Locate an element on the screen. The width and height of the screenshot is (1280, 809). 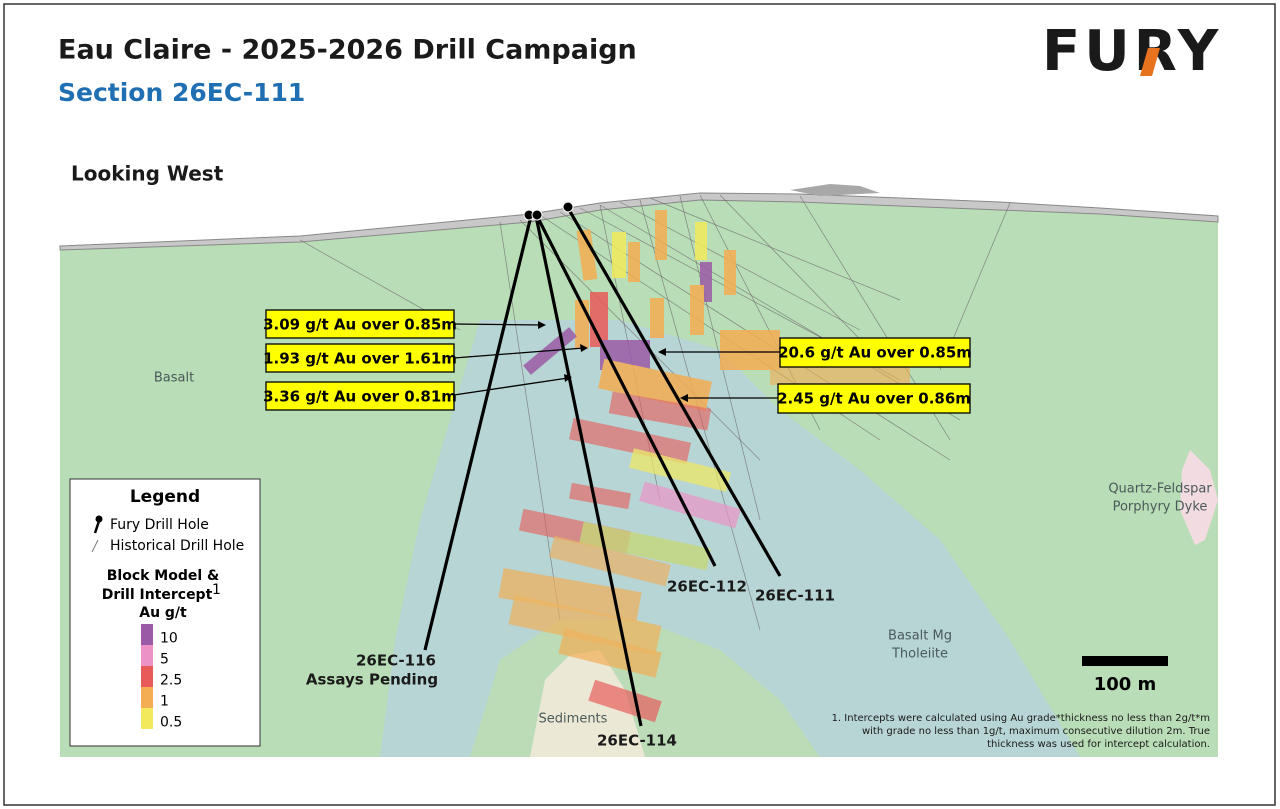
hole-label: Assays Pending is located at coordinates (372, 680).